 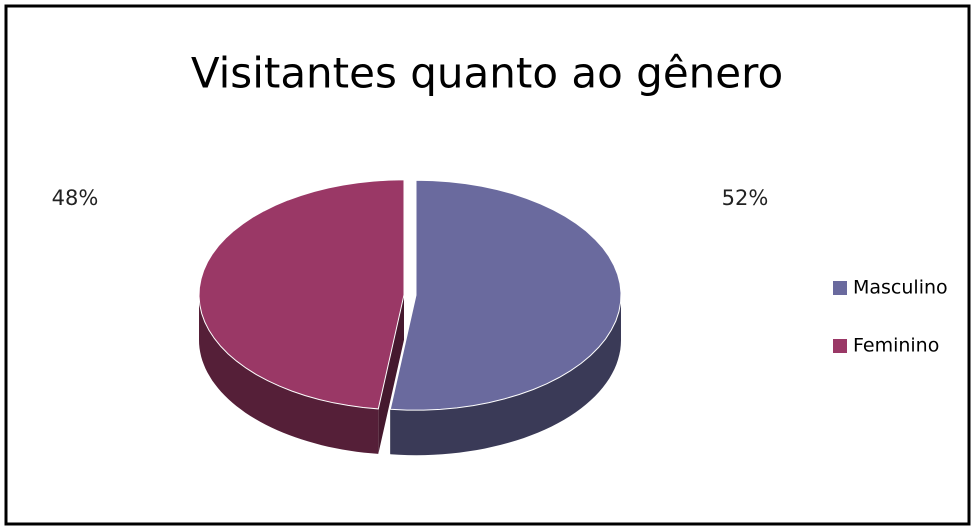 What do you see at coordinates (900, 288) in the screenshot?
I see `legend-label: Masculino` at bounding box center [900, 288].